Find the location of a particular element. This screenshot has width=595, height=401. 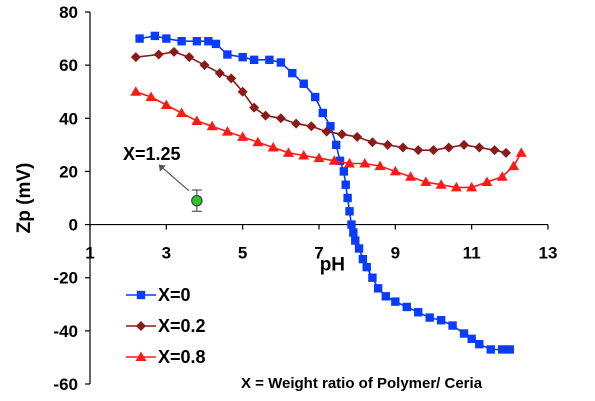

extra-point-layer is located at coordinates (180, 188).